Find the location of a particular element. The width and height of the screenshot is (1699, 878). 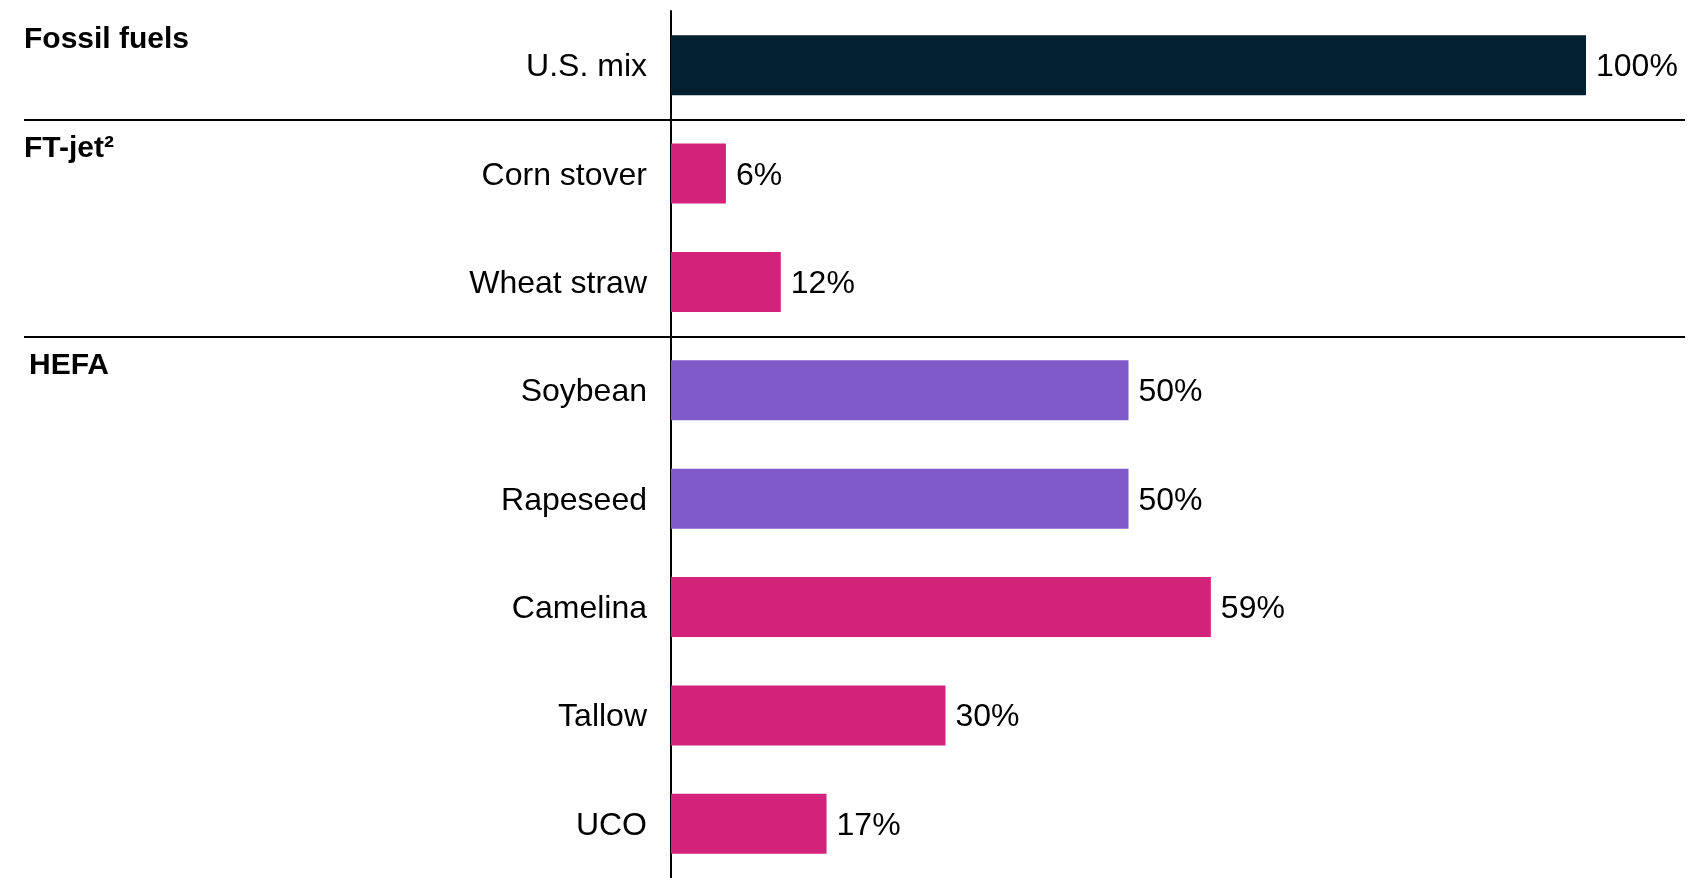

y-tick-label: Soybean is located at coordinates (583, 390).